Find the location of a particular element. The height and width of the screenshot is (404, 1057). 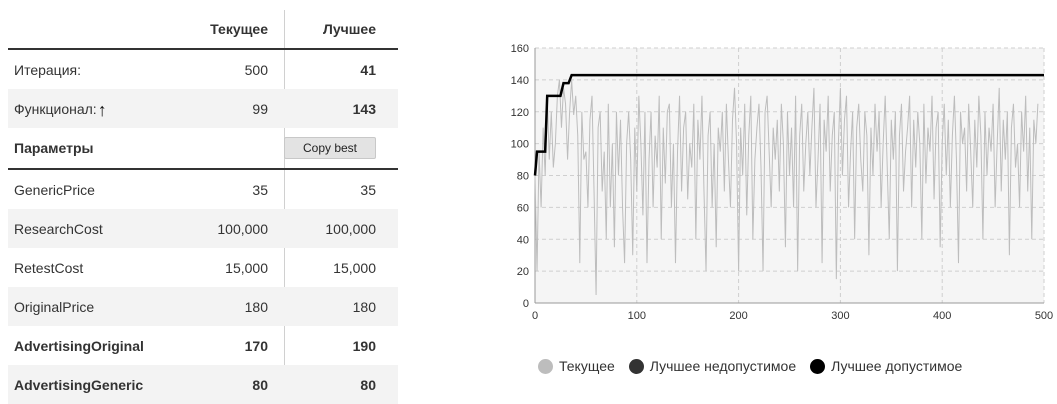

y-tick-label: 120 is located at coordinates (520, 113).